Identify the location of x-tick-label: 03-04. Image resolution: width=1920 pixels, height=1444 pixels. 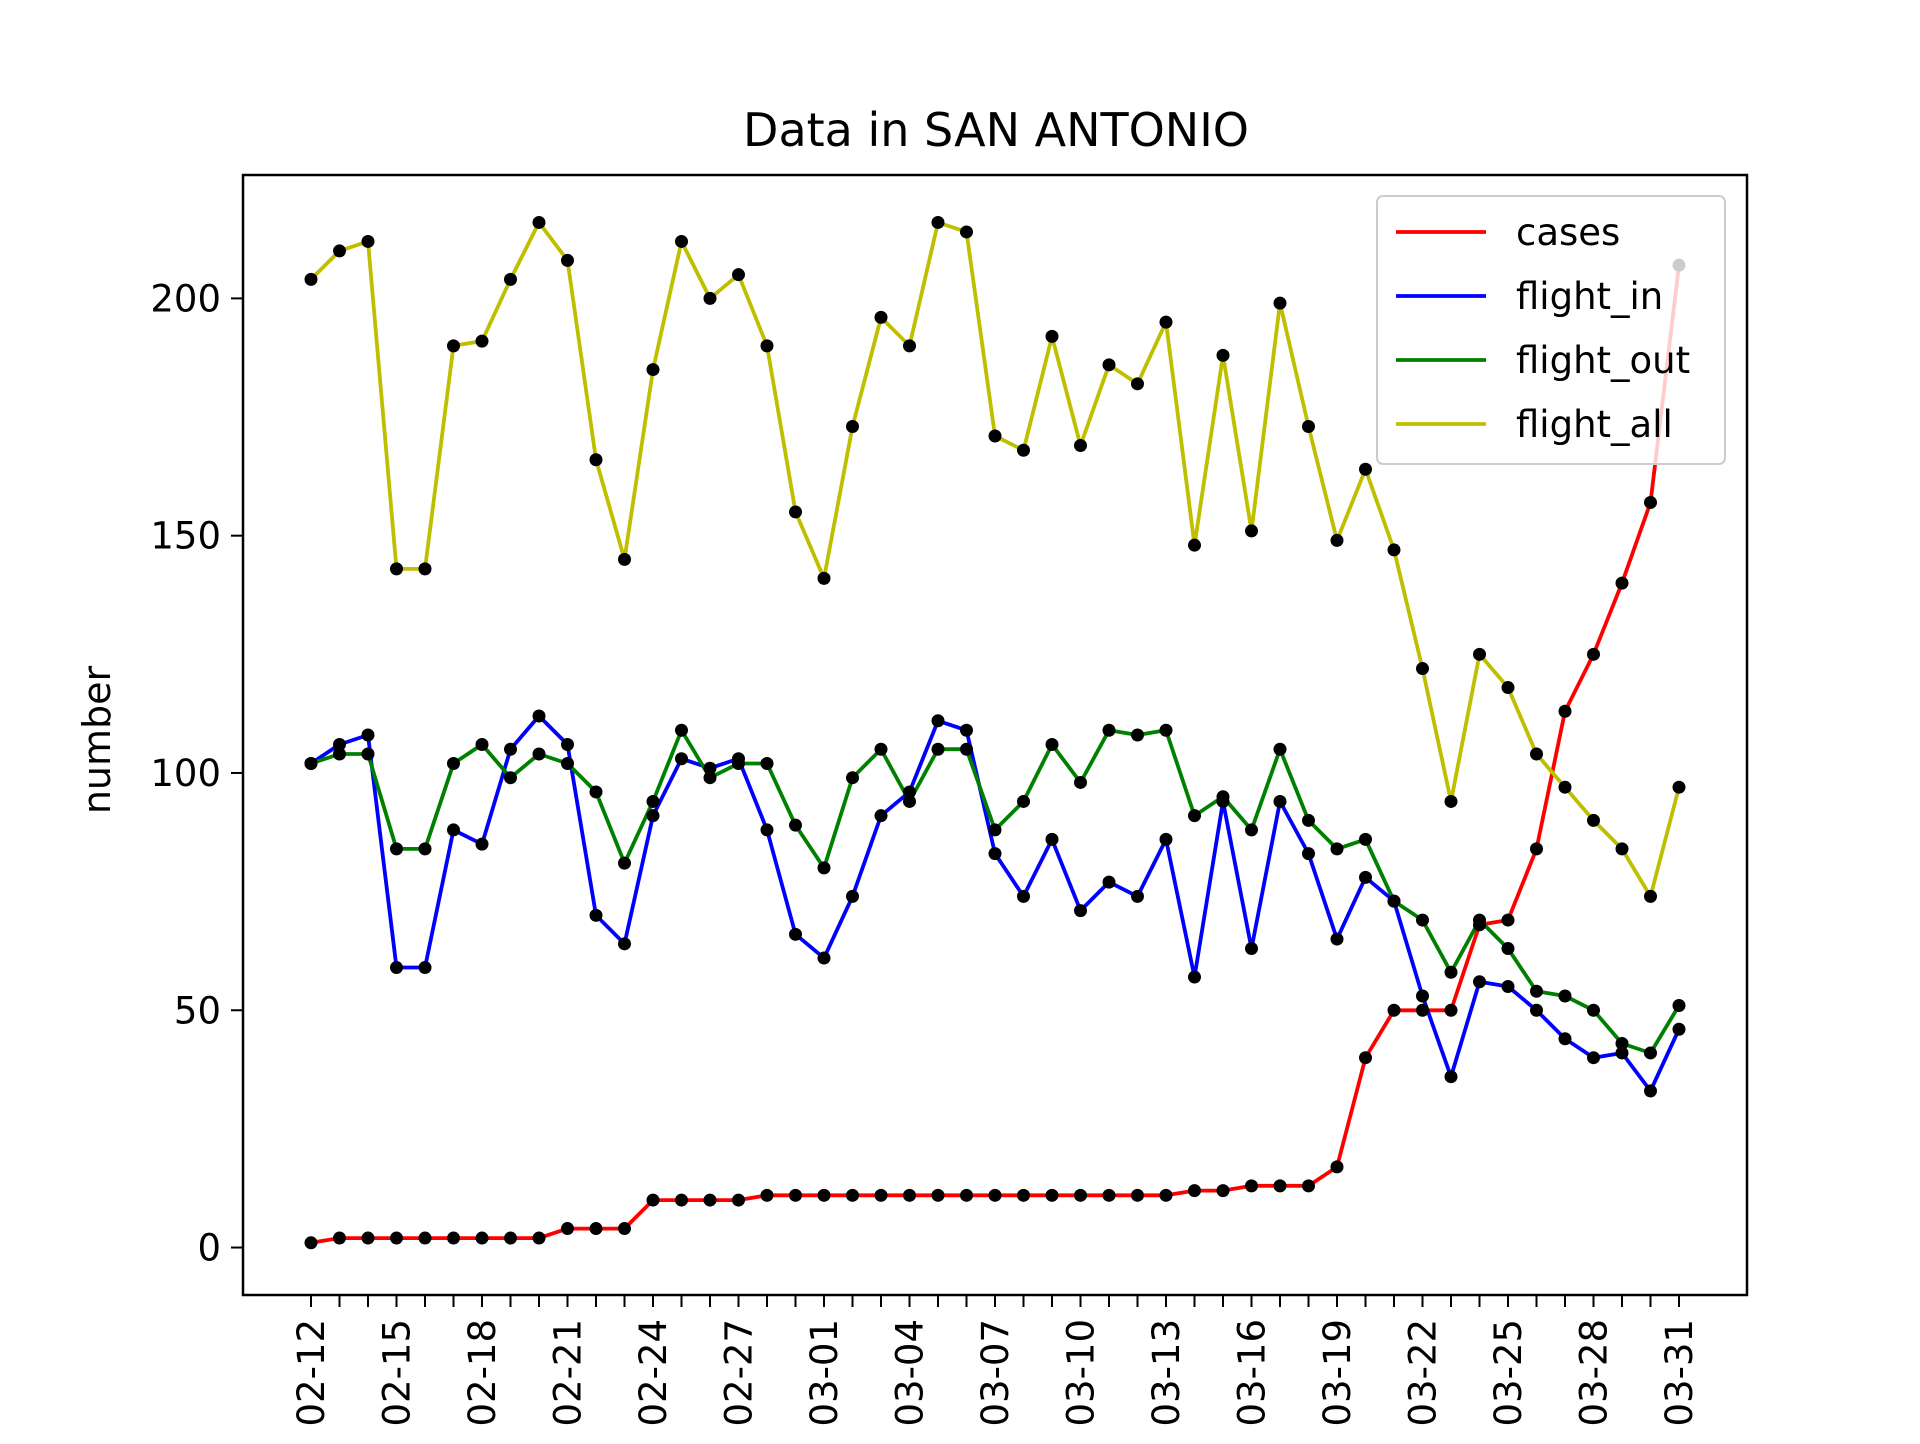
(910, 1373).